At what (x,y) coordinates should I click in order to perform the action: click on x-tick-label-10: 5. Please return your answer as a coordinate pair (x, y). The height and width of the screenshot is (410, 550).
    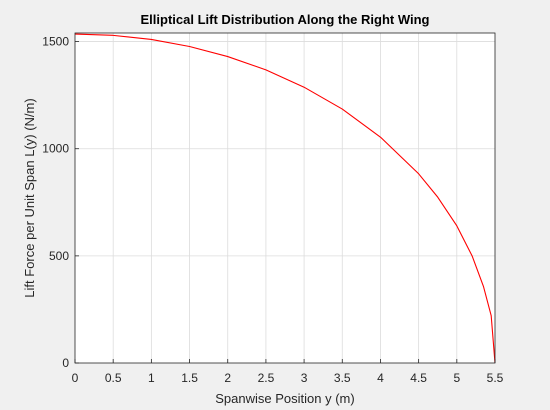
    Looking at the image, I should click on (456, 378).